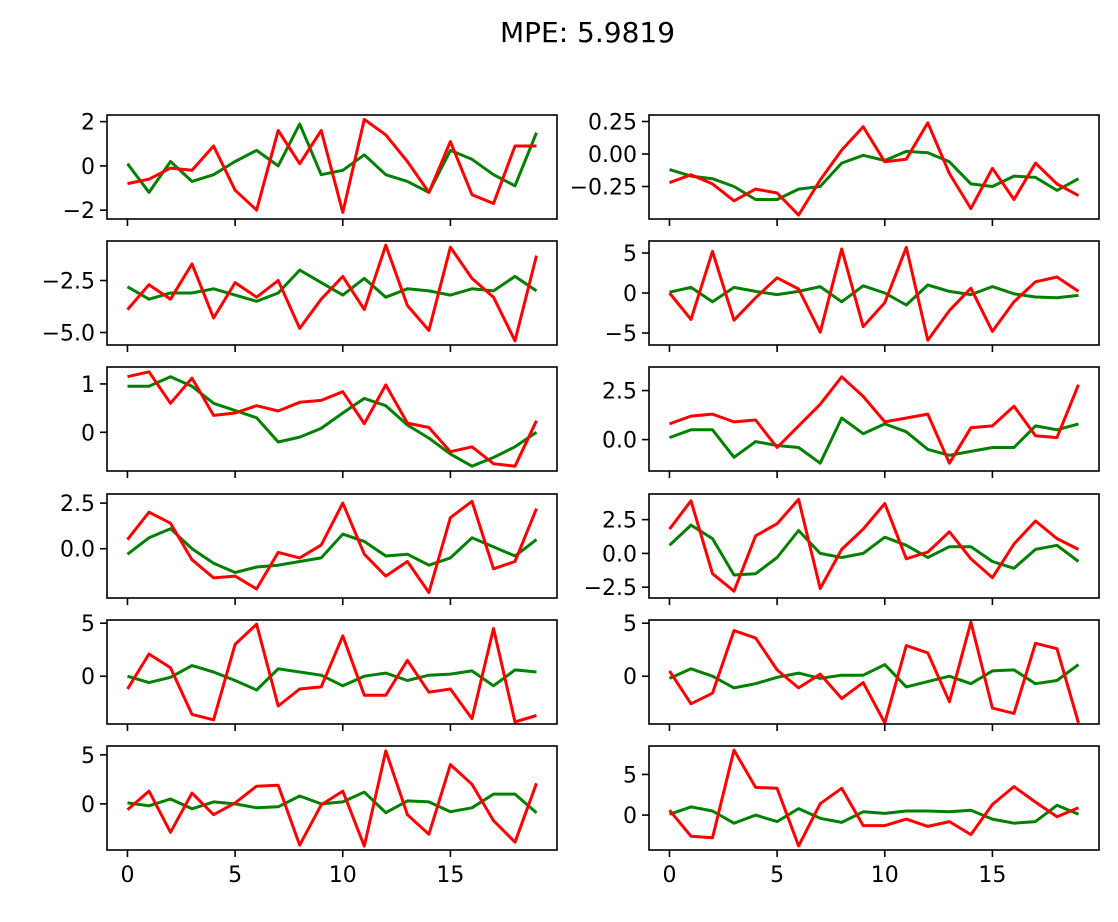 The image size is (1118, 922). Describe the element at coordinates (68, 334) in the screenshot. I see `y-tick-label: −5.0` at that location.